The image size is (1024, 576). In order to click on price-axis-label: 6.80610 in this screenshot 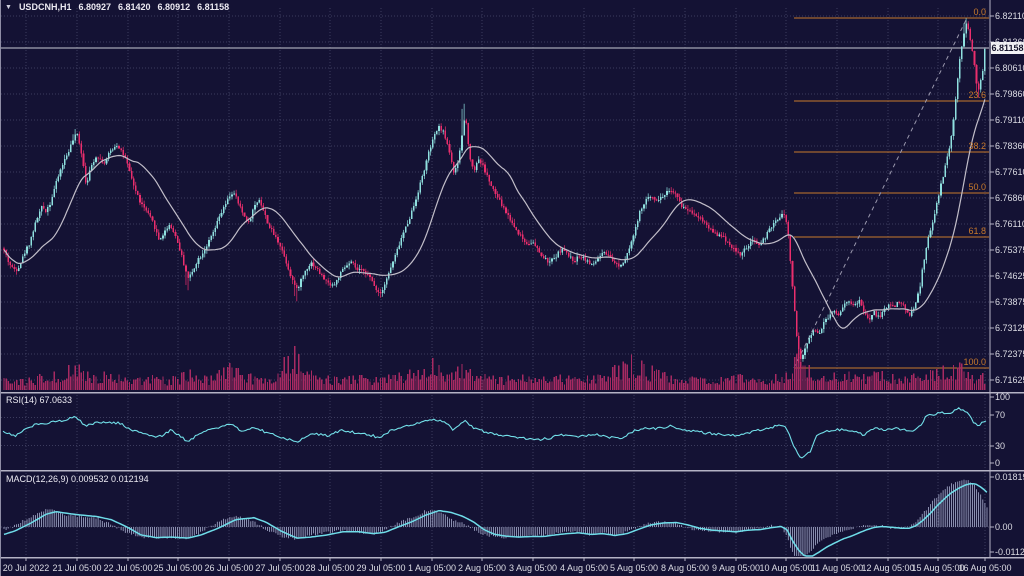, I will do `click(1009, 68)`.